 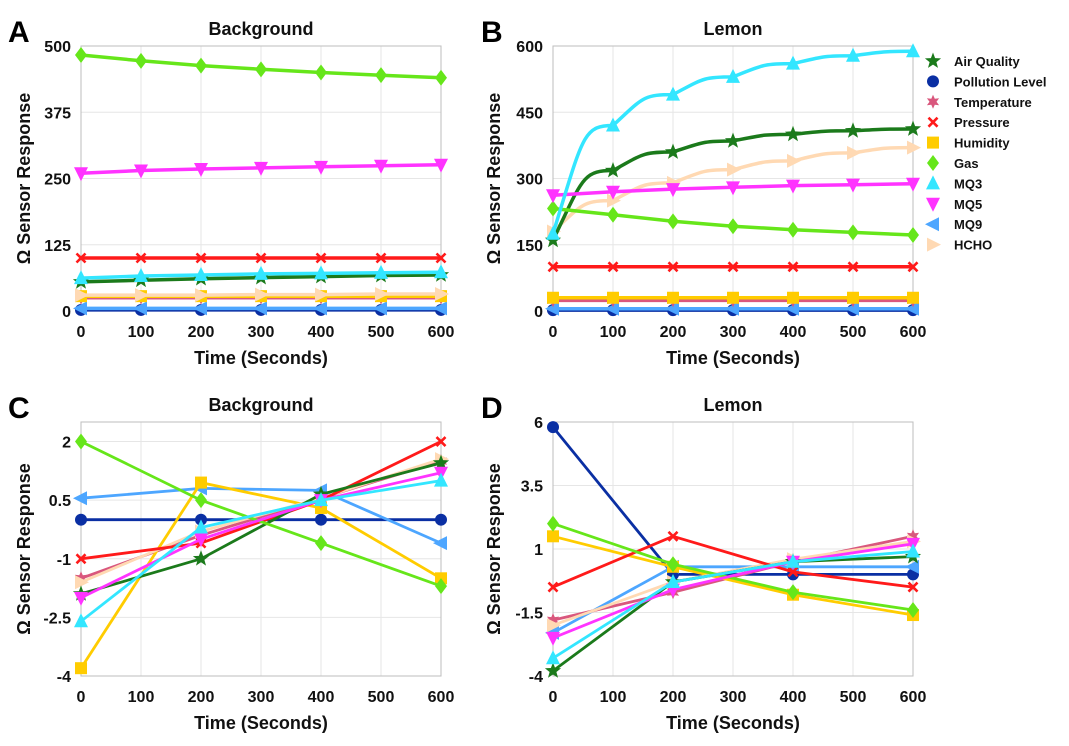 What do you see at coordinates (793, 592) in the screenshot?
I see `panel-d-series-gas-point` at bounding box center [793, 592].